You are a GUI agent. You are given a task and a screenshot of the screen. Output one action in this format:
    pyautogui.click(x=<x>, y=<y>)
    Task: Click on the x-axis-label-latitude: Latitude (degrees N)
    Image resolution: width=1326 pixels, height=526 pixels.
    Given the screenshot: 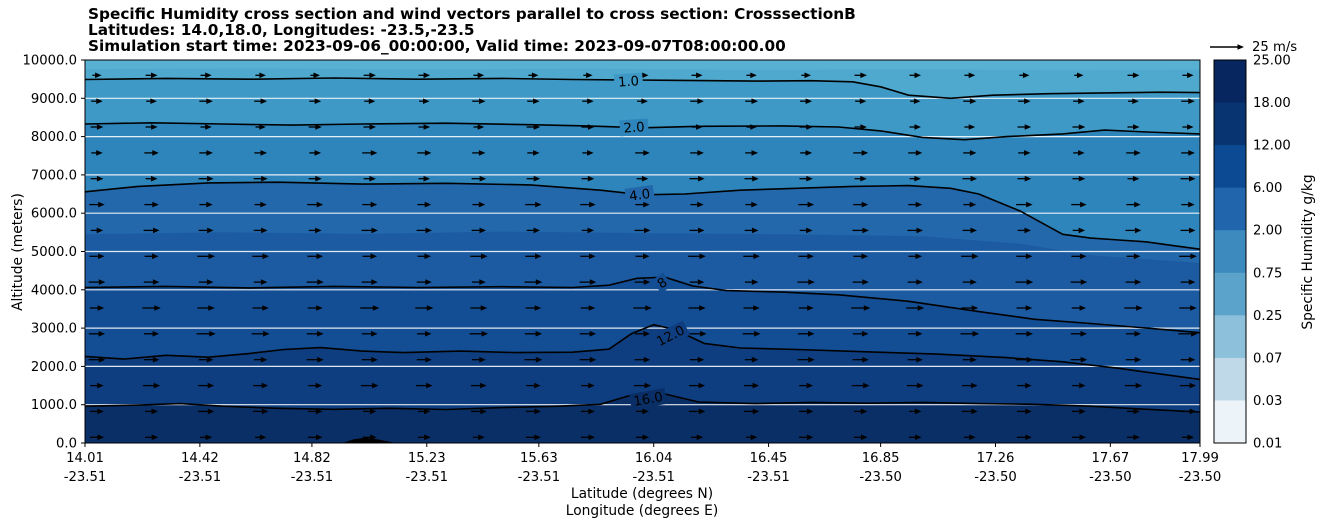 What is the action you would take?
    pyautogui.click(x=642, y=494)
    